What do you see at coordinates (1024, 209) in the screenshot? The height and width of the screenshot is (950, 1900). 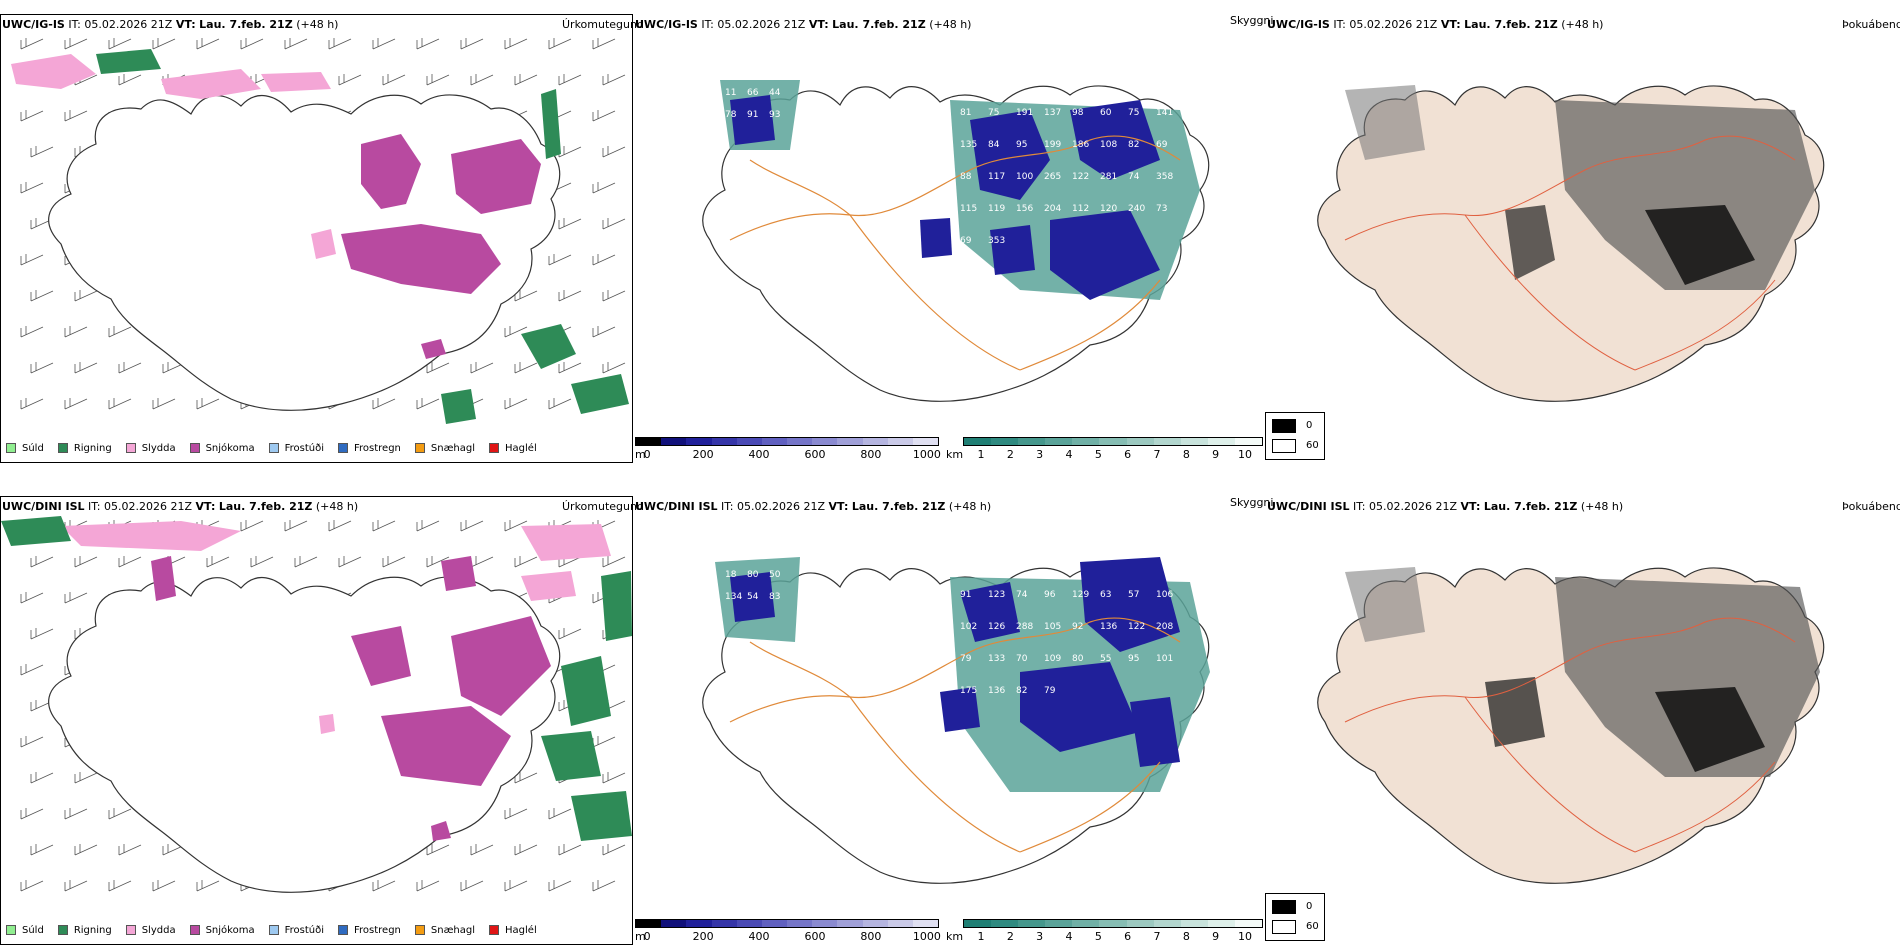 I see `visibility-value-label: 156` at bounding box center [1024, 209].